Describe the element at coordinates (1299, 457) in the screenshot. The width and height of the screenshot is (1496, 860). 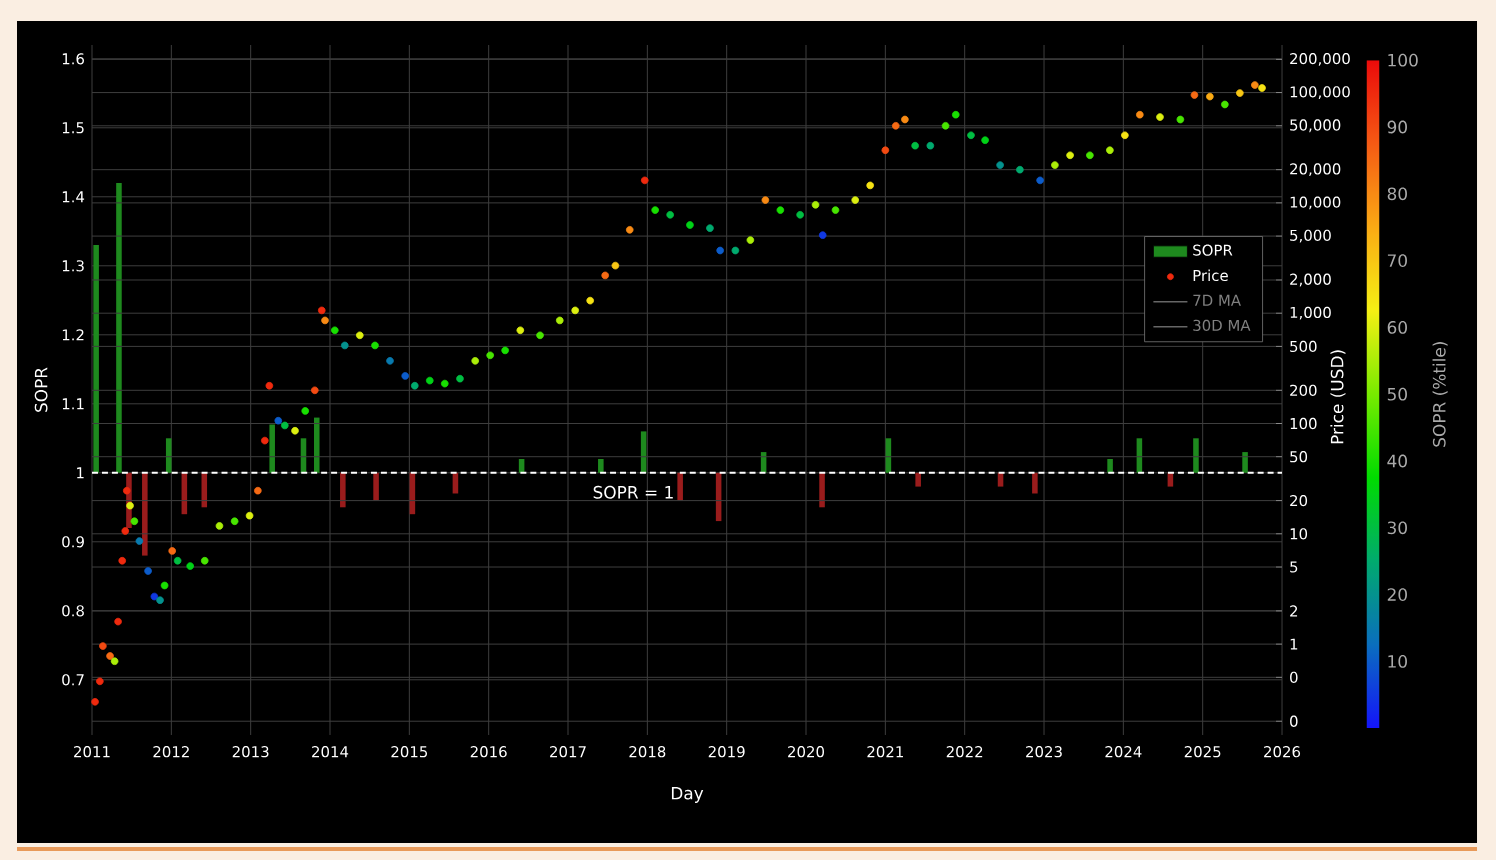
I see `y2-tick-label: 50` at that location.